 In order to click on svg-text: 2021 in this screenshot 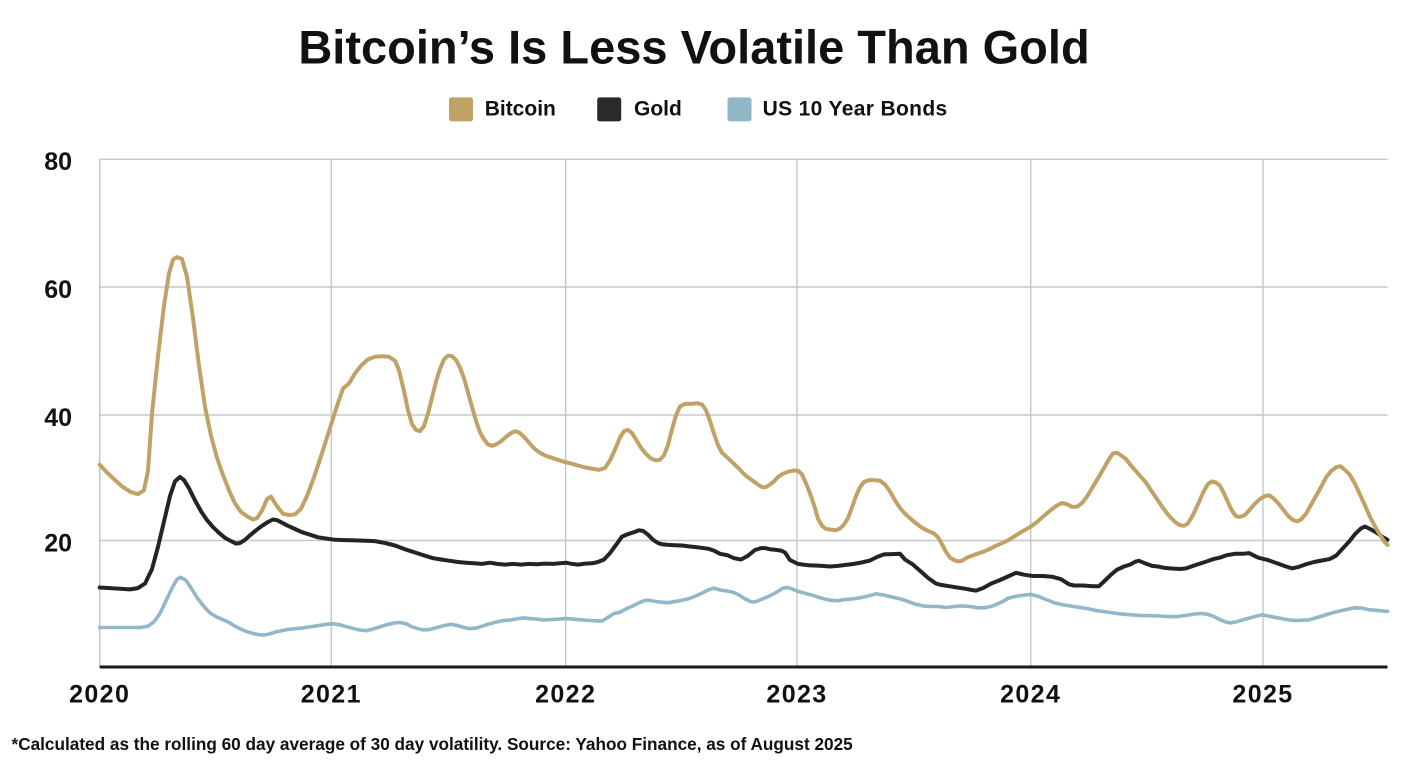, I will do `click(331, 695)`.